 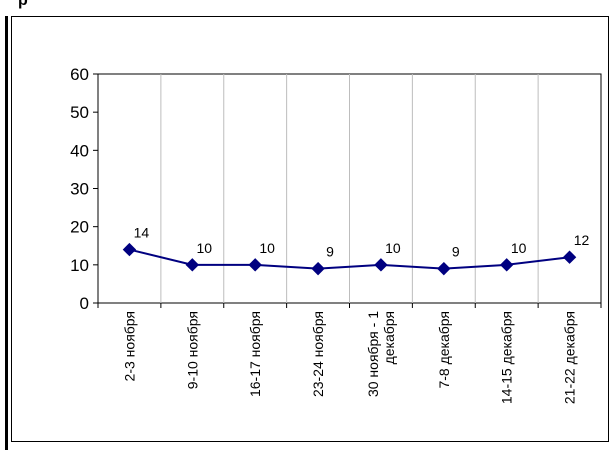 I want to click on x-tick-label: 14-15 декабря, so click(x=507, y=357).